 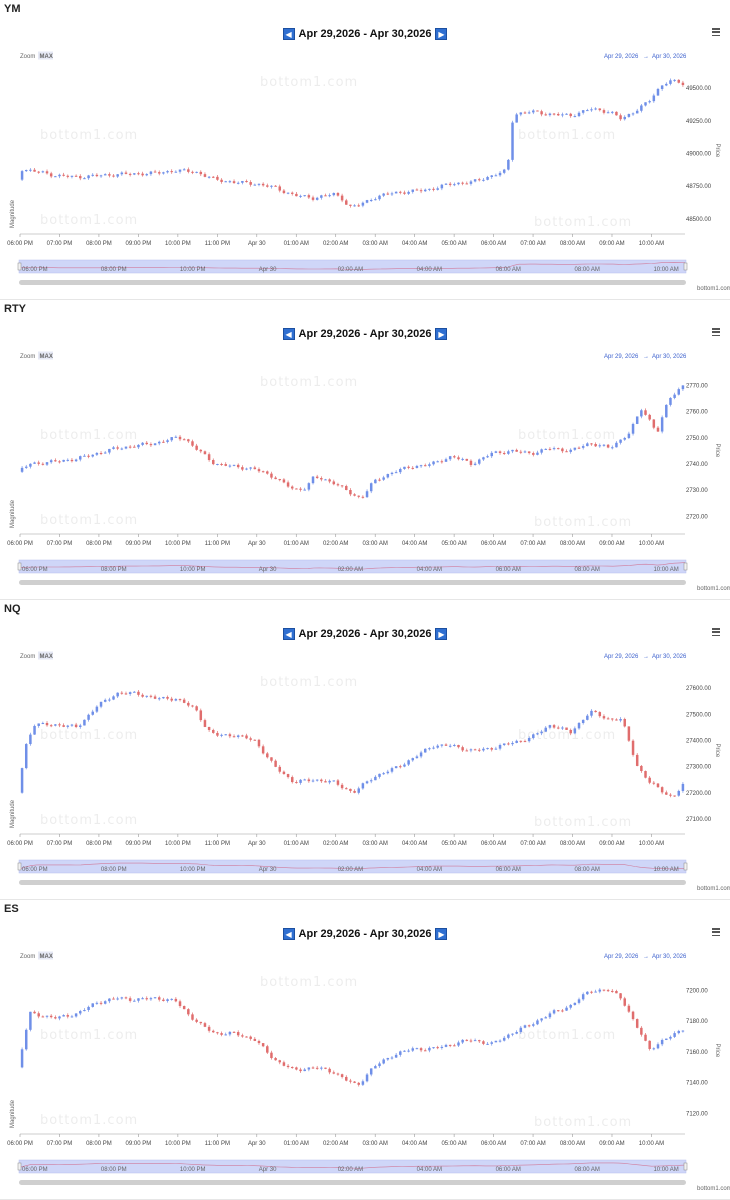 What do you see at coordinates (45, 355) in the screenshot?
I see `zoom-max-button` at bounding box center [45, 355].